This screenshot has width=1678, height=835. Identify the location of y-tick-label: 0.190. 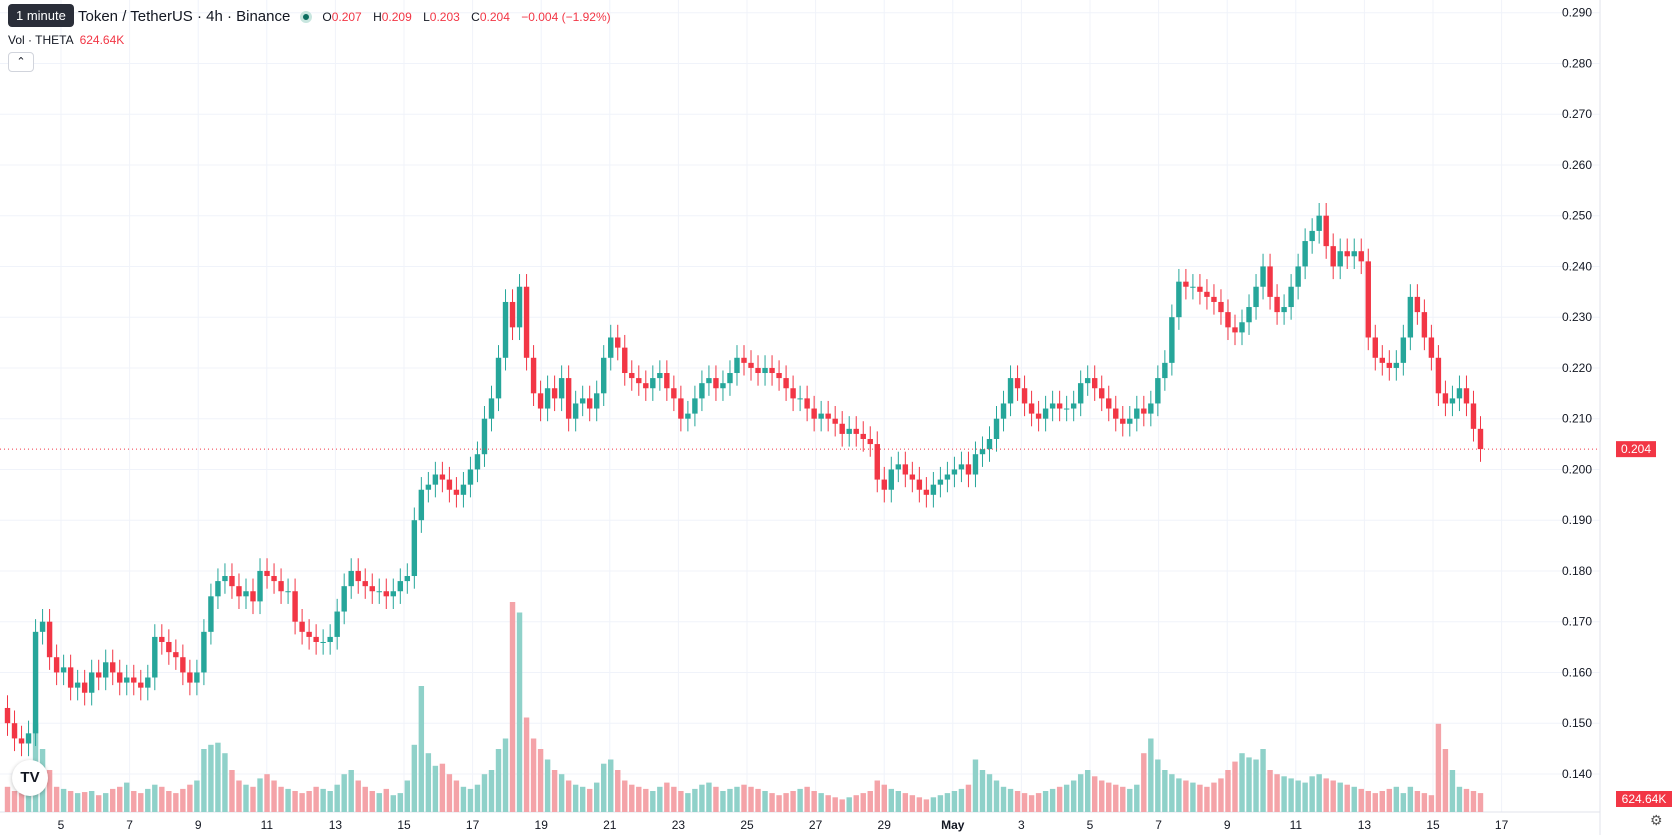
(1577, 520).